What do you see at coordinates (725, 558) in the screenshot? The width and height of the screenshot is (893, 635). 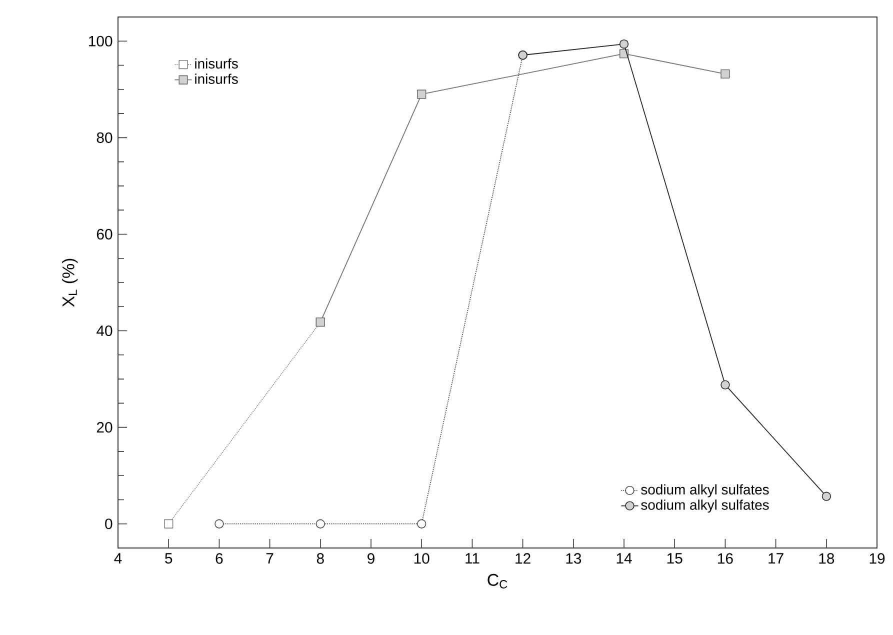 I see `x-tick-label: 16` at bounding box center [725, 558].